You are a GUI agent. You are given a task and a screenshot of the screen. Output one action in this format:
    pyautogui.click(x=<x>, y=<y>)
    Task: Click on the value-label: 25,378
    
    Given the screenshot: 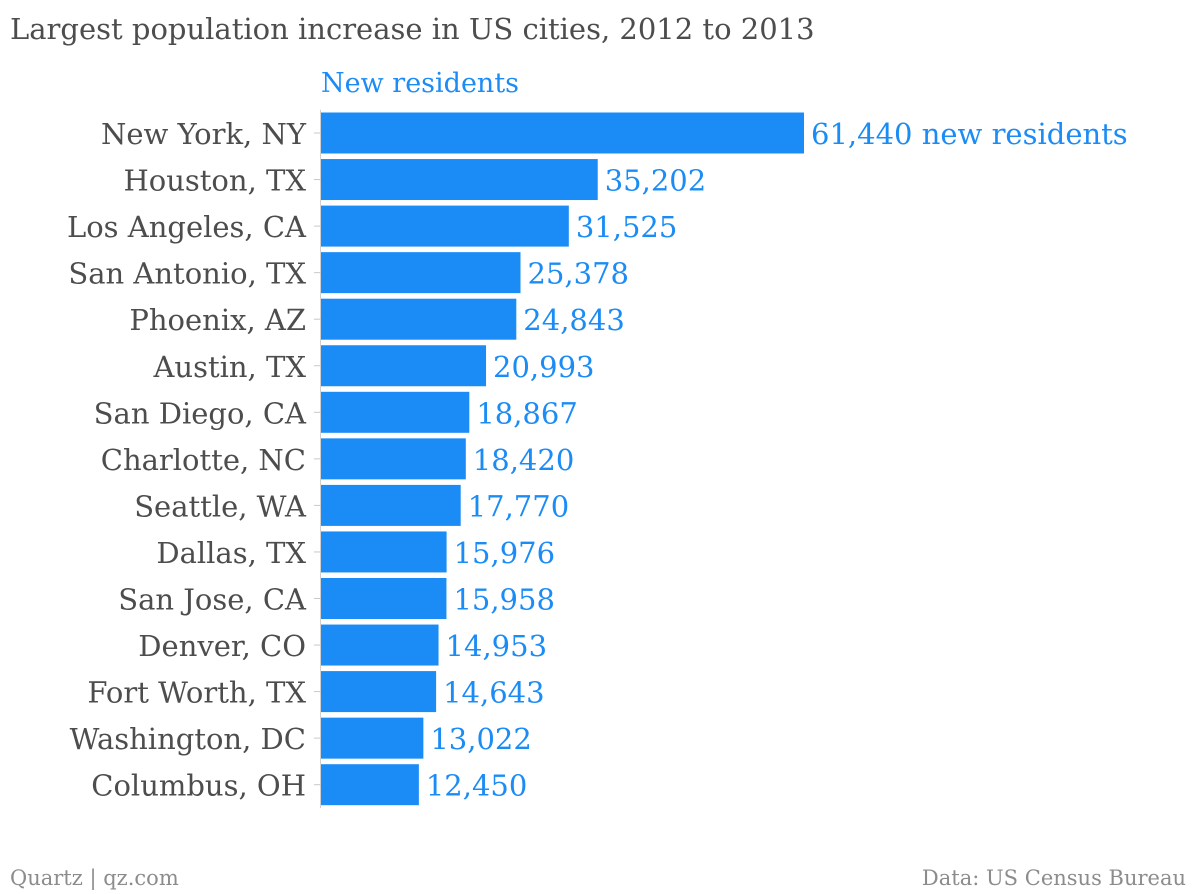 What is the action you would take?
    pyautogui.click(x=578, y=274)
    